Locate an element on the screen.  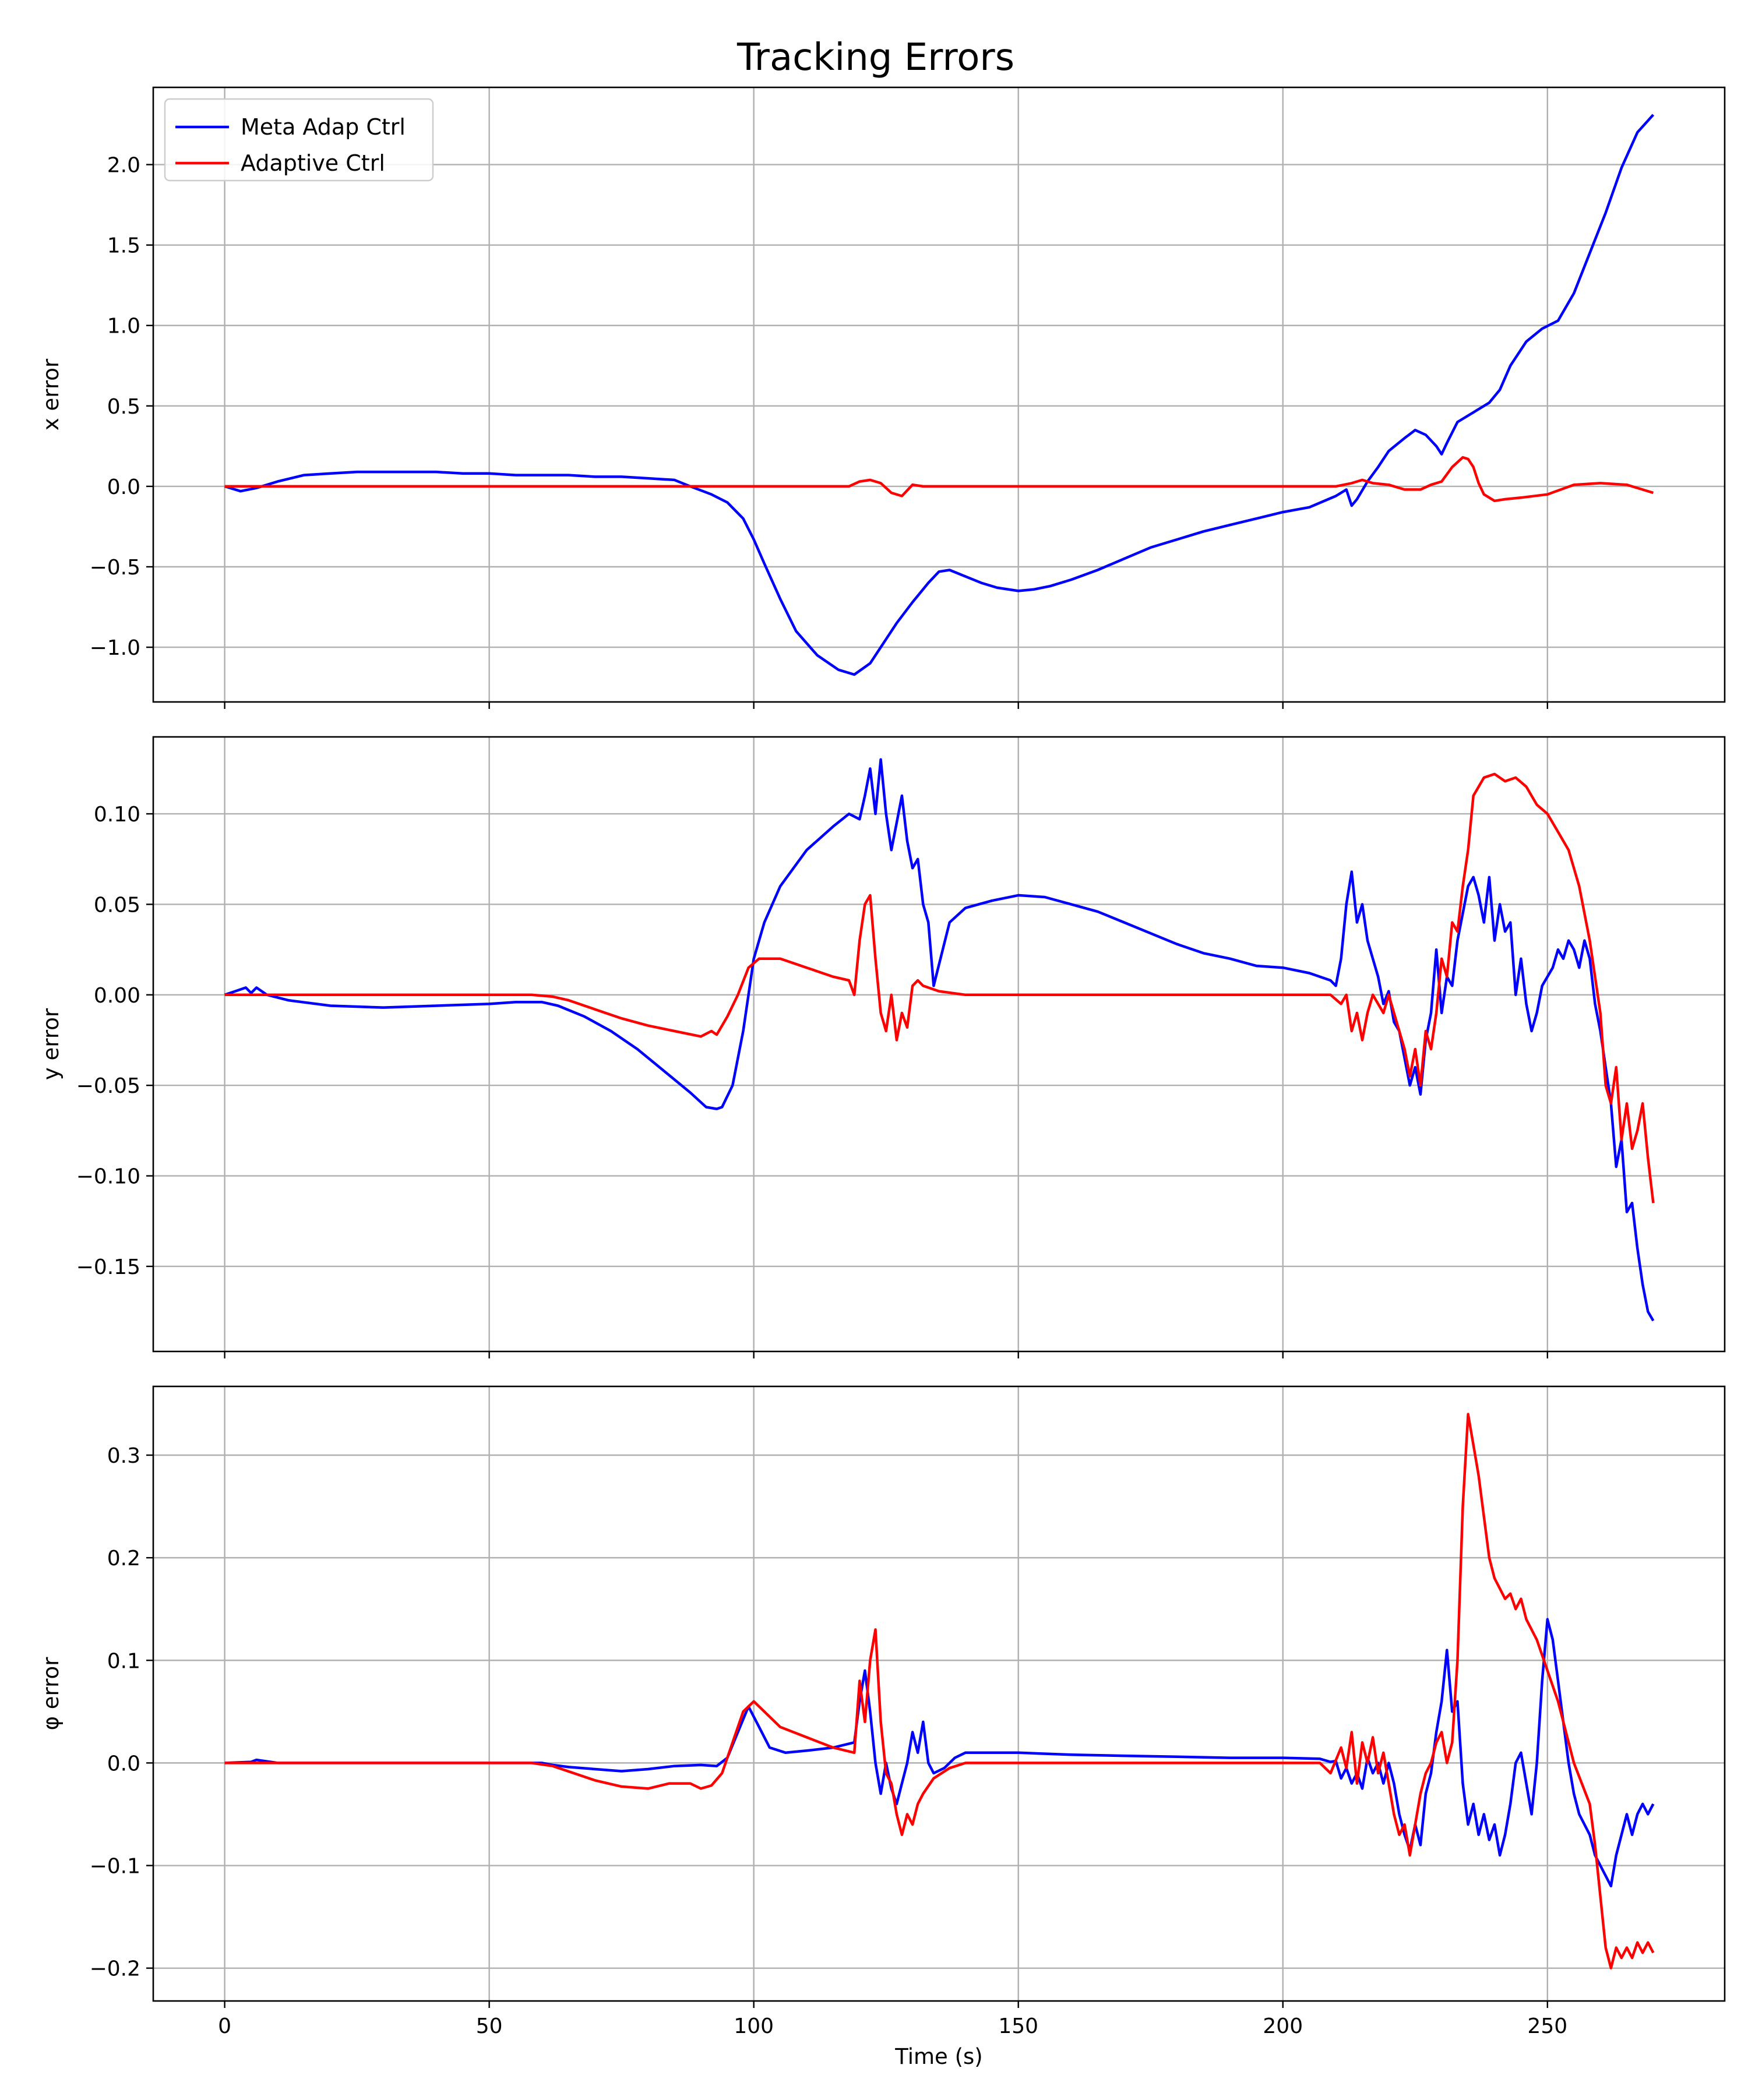
phi-error-ylabel: φ error is located at coordinates (51, 1694).